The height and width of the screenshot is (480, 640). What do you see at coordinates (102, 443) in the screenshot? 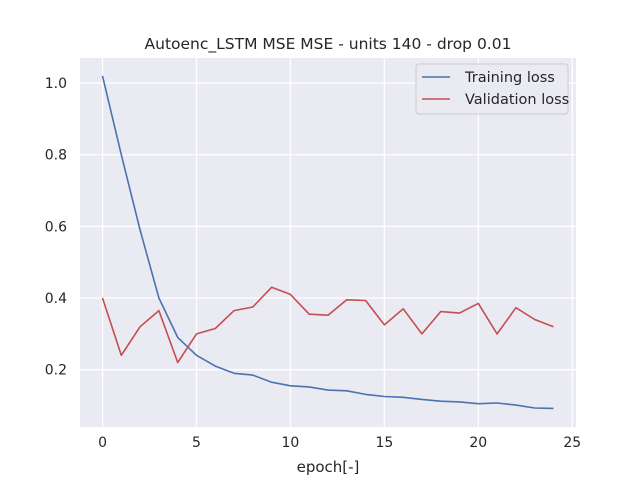
I see `x-tick-label: 0` at bounding box center [102, 443].